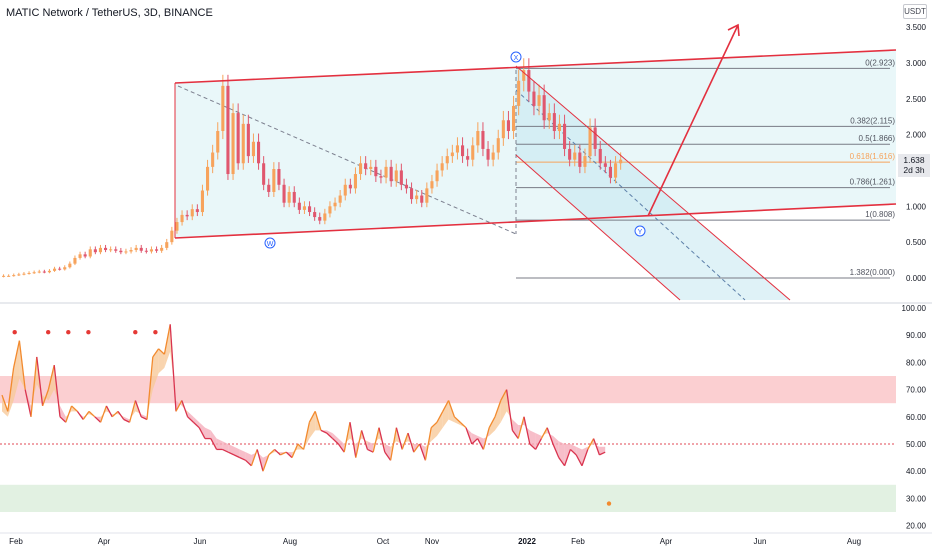  Describe the element at coordinates (915, 11) in the screenshot. I see `currency-unit-button: USDT` at that location.